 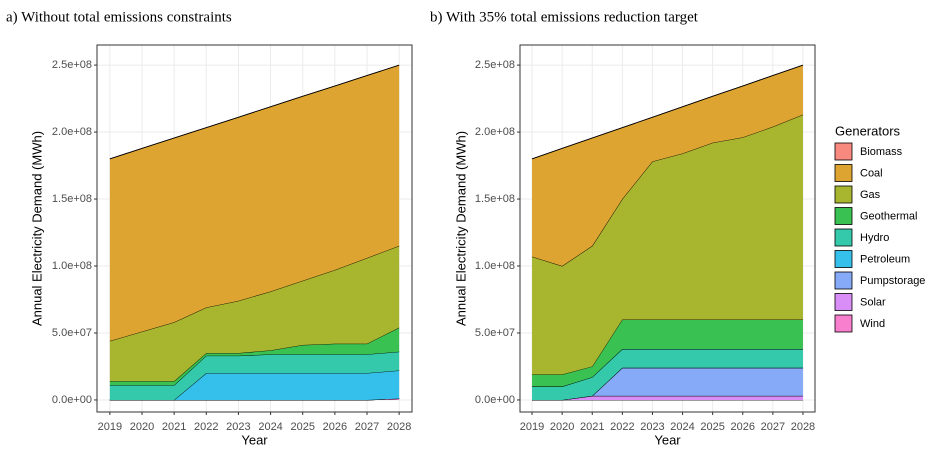 What do you see at coordinates (870, 195) in the screenshot?
I see `legend-label: Gas` at bounding box center [870, 195].